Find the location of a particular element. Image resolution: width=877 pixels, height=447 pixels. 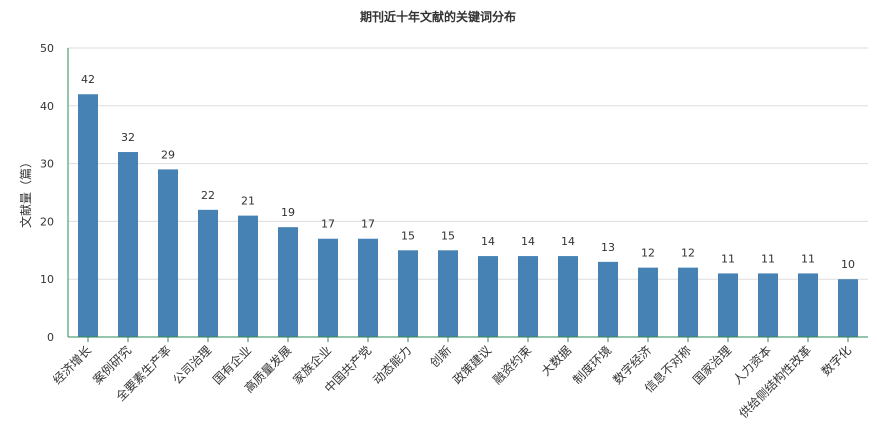

x-tick-label: 政策建议 is located at coordinates (472, 365).